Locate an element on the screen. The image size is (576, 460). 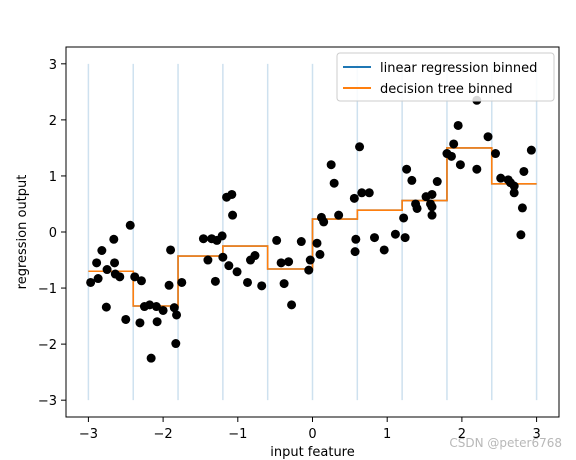
y-axis-label: regression output is located at coordinates (22, 232).